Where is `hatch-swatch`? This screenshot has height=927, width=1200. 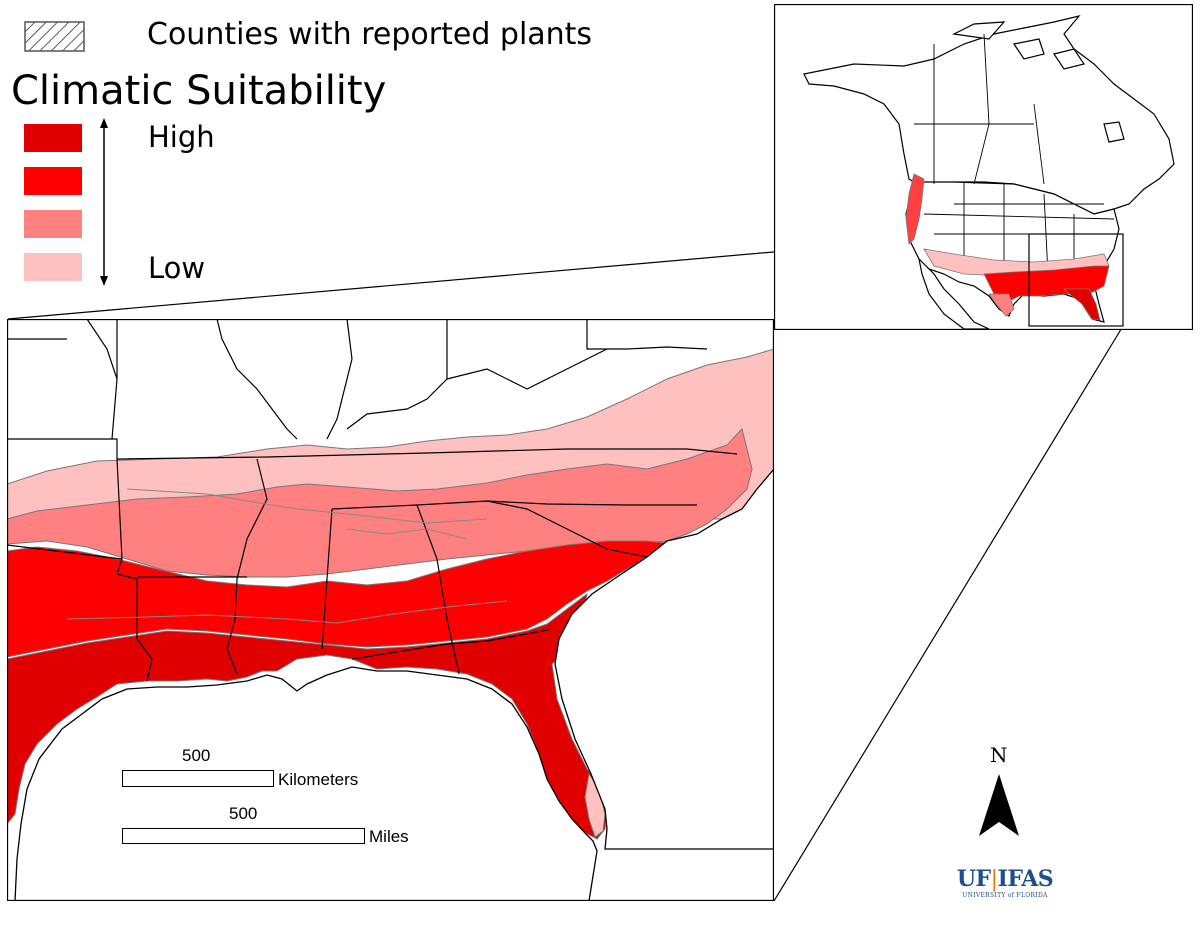
hatch-swatch is located at coordinates (54, 36).